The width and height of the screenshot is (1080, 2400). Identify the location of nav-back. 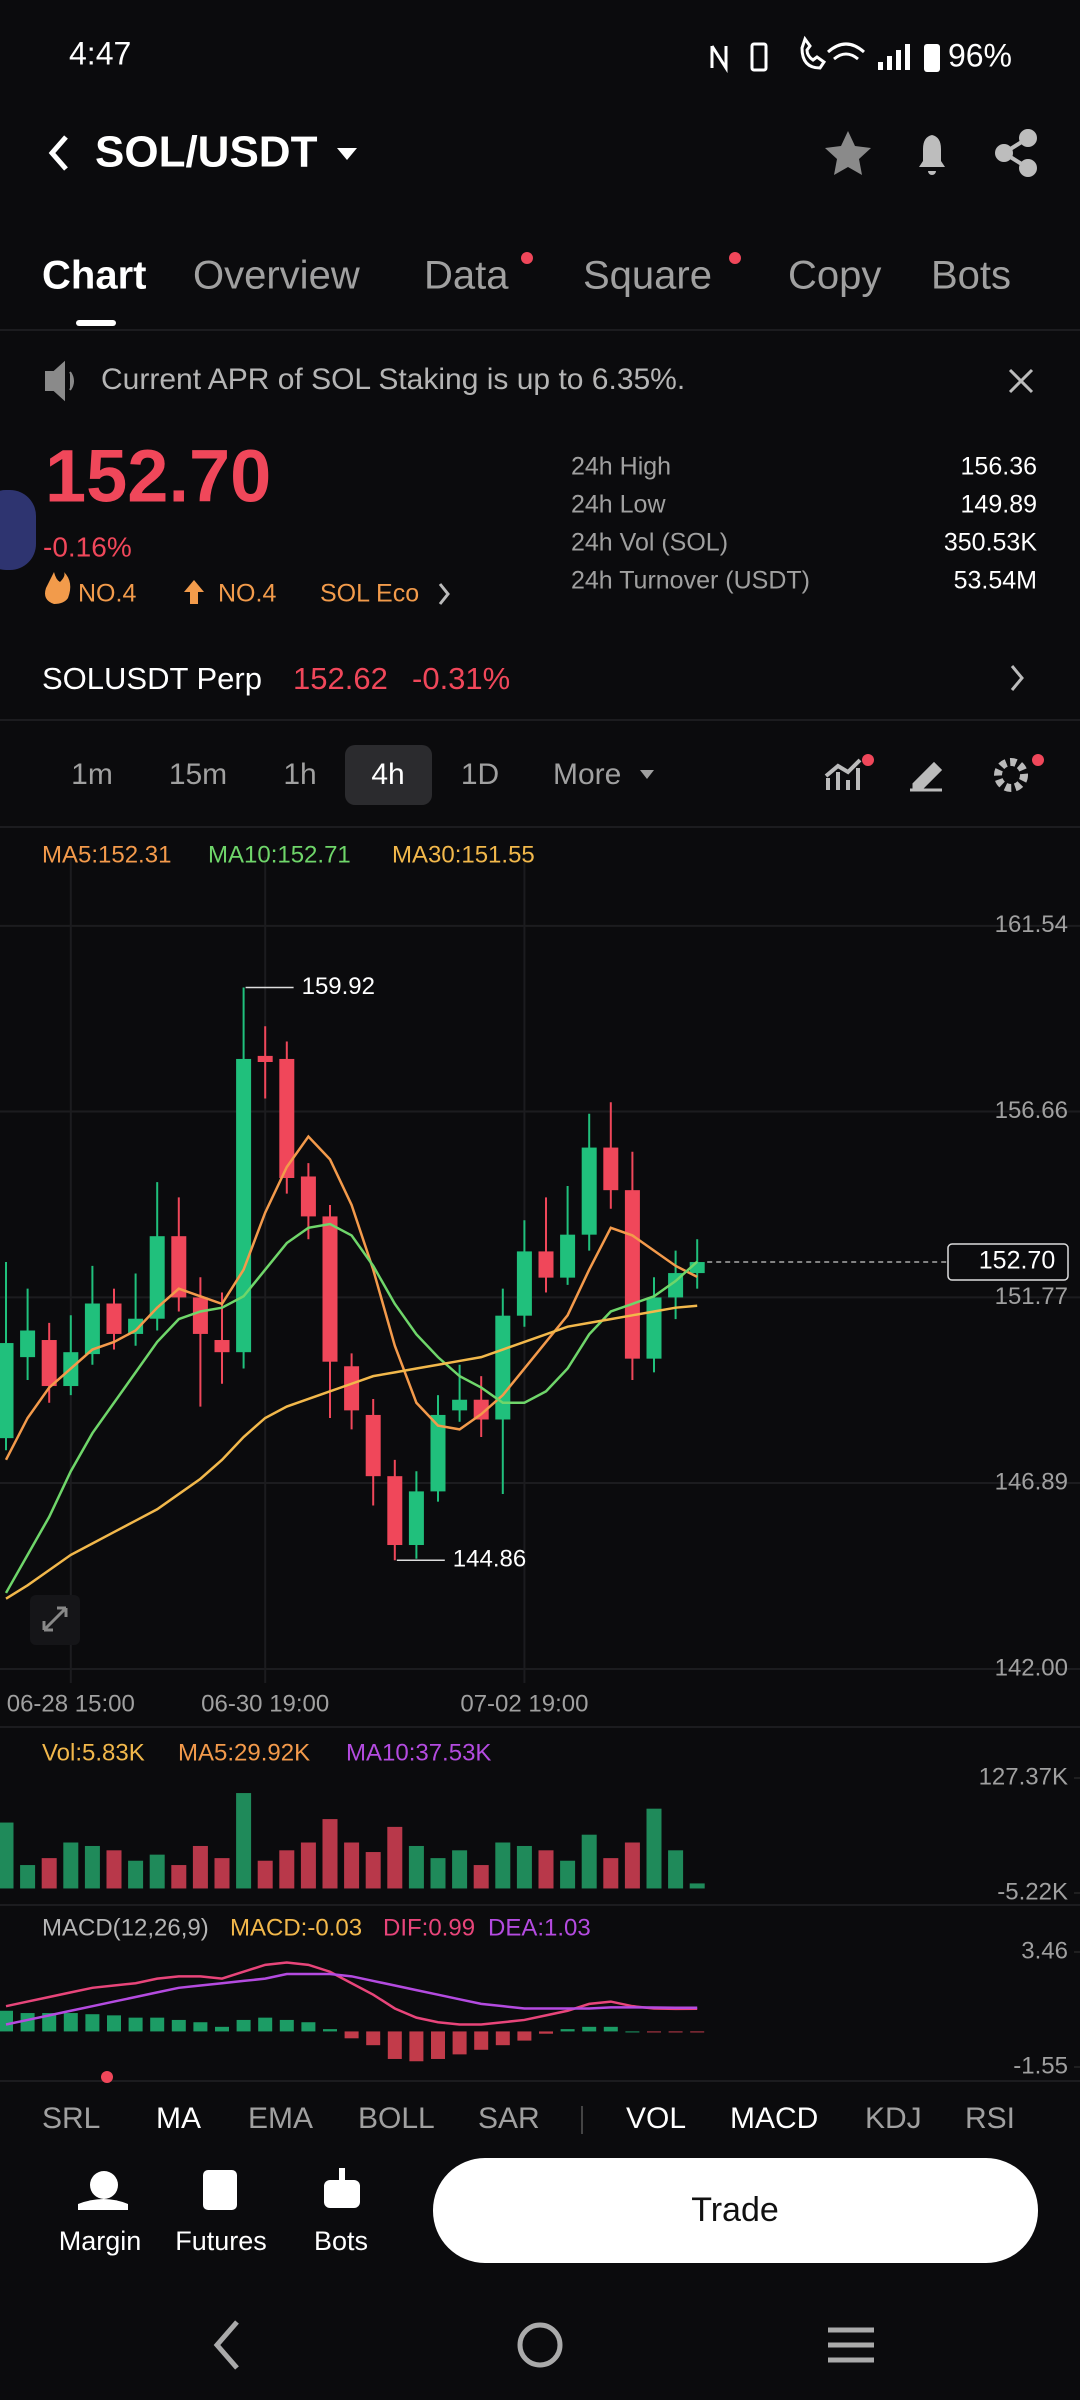
(226, 2345).